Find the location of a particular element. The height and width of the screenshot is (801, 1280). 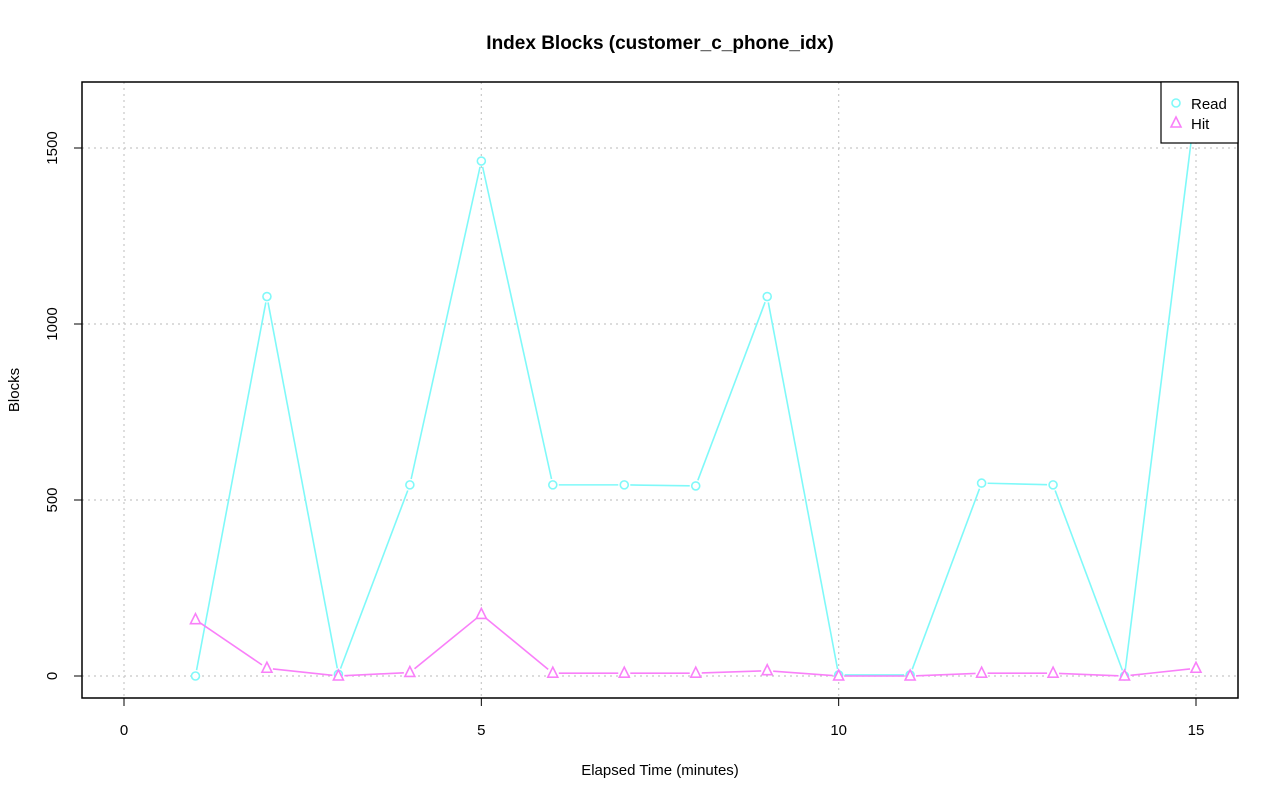

x-tick-label: 15 is located at coordinates (1196, 730).